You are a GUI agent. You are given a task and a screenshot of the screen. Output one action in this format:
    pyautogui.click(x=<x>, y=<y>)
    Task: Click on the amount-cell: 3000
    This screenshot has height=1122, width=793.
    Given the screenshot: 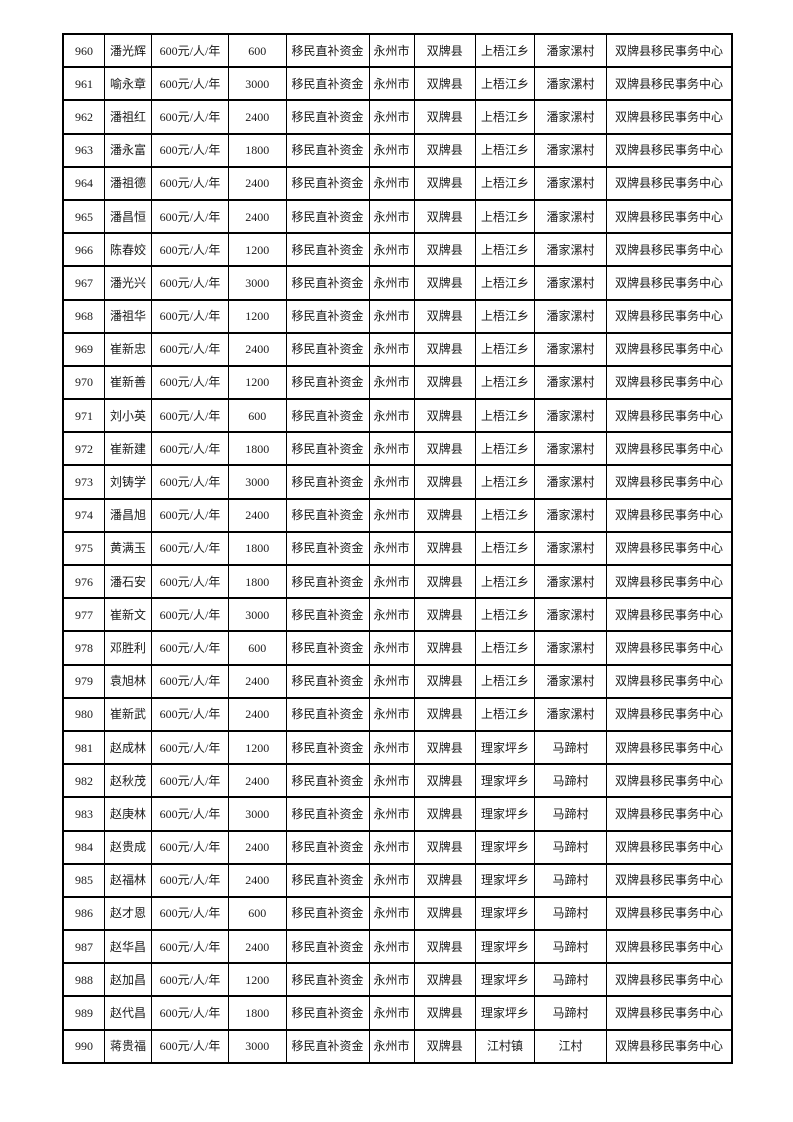 What is the action you would take?
    pyautogui.click(x=257, y=1046)
    